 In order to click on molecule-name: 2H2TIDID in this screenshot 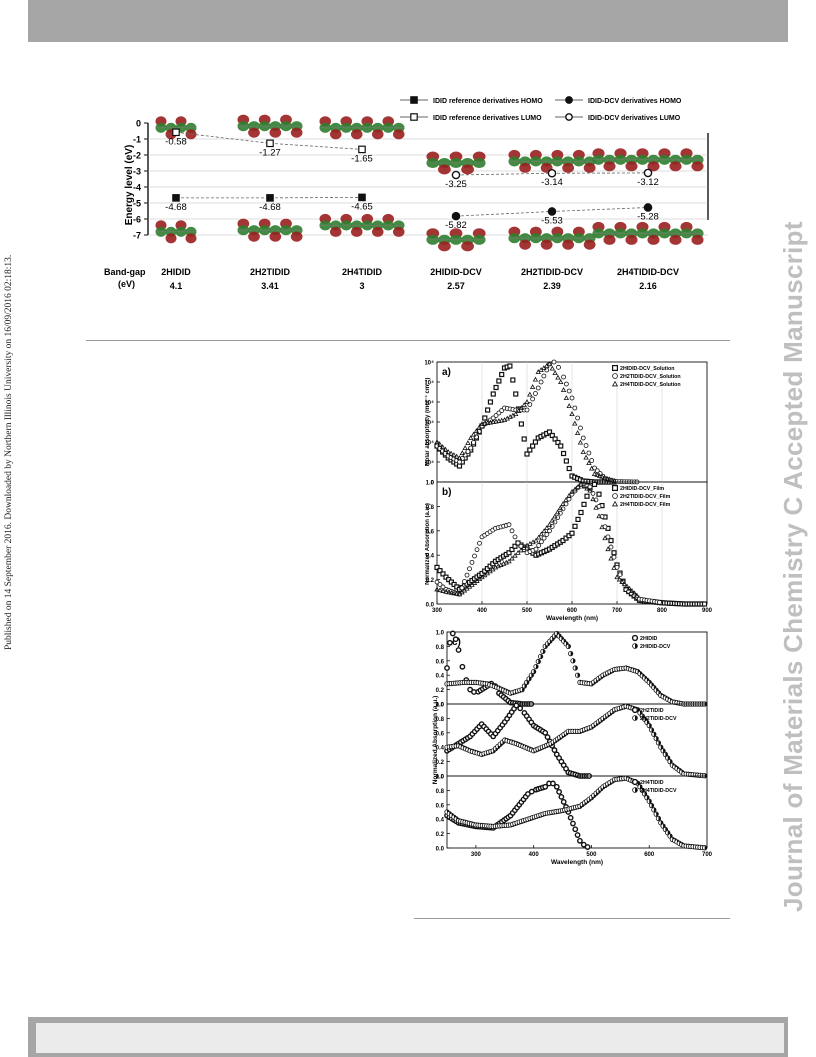, I will do `click(270, 272)`.